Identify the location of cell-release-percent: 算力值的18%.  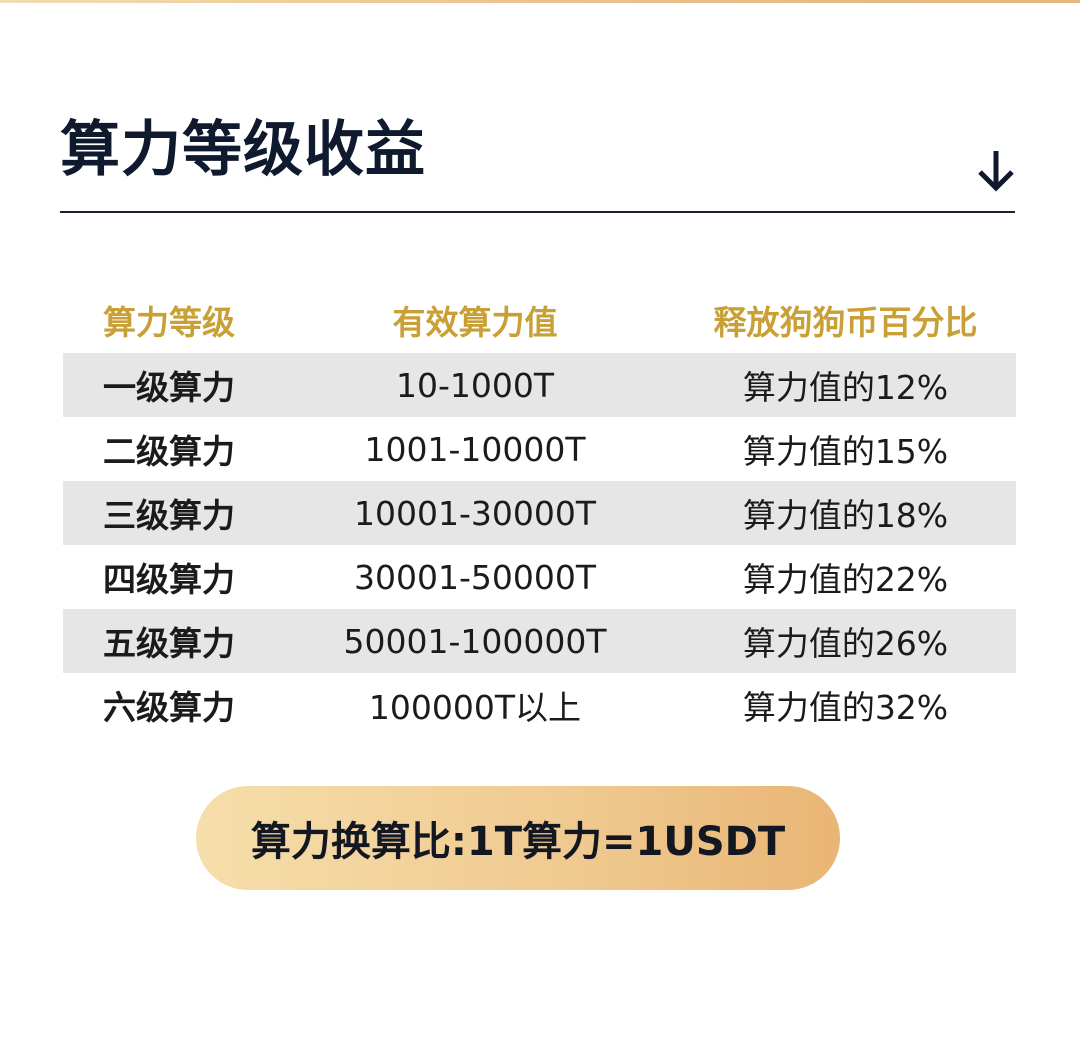
(845, 515).